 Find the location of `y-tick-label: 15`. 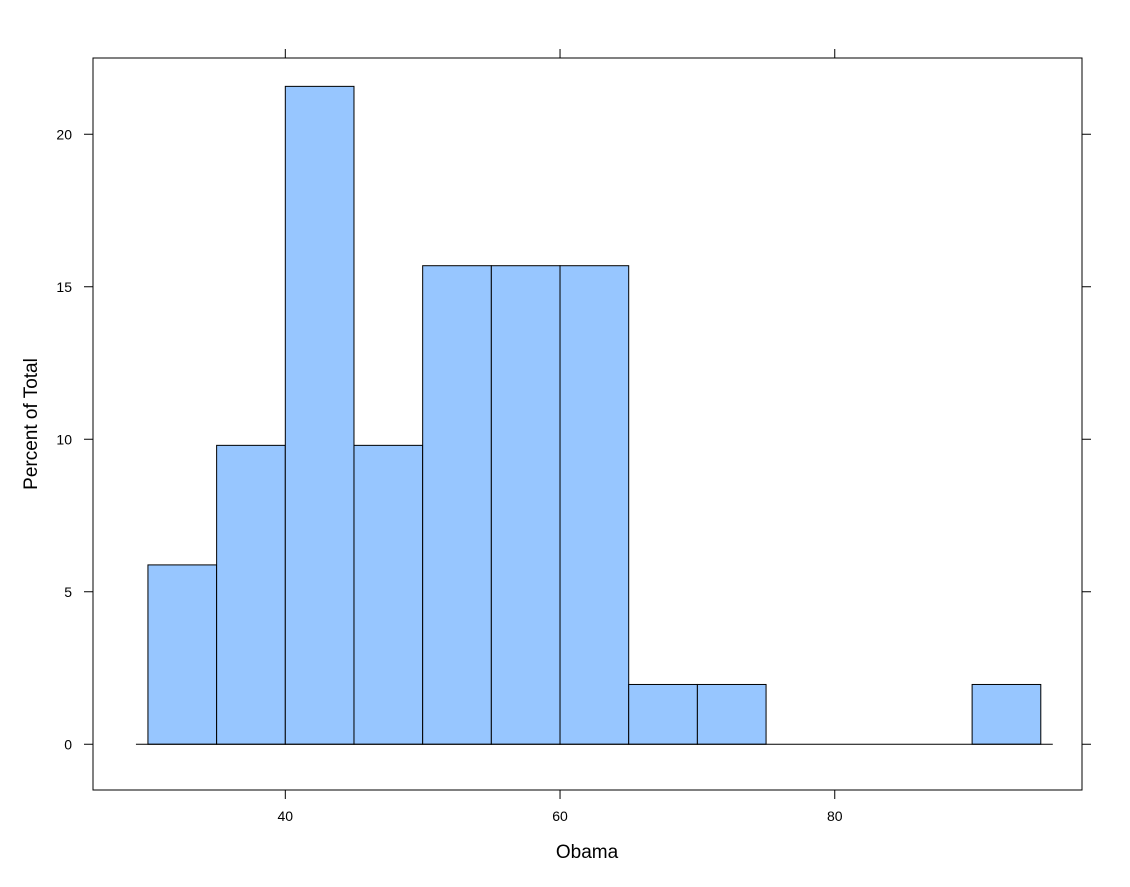

y-tick-label: 15 is located at coordinates (64, 287).